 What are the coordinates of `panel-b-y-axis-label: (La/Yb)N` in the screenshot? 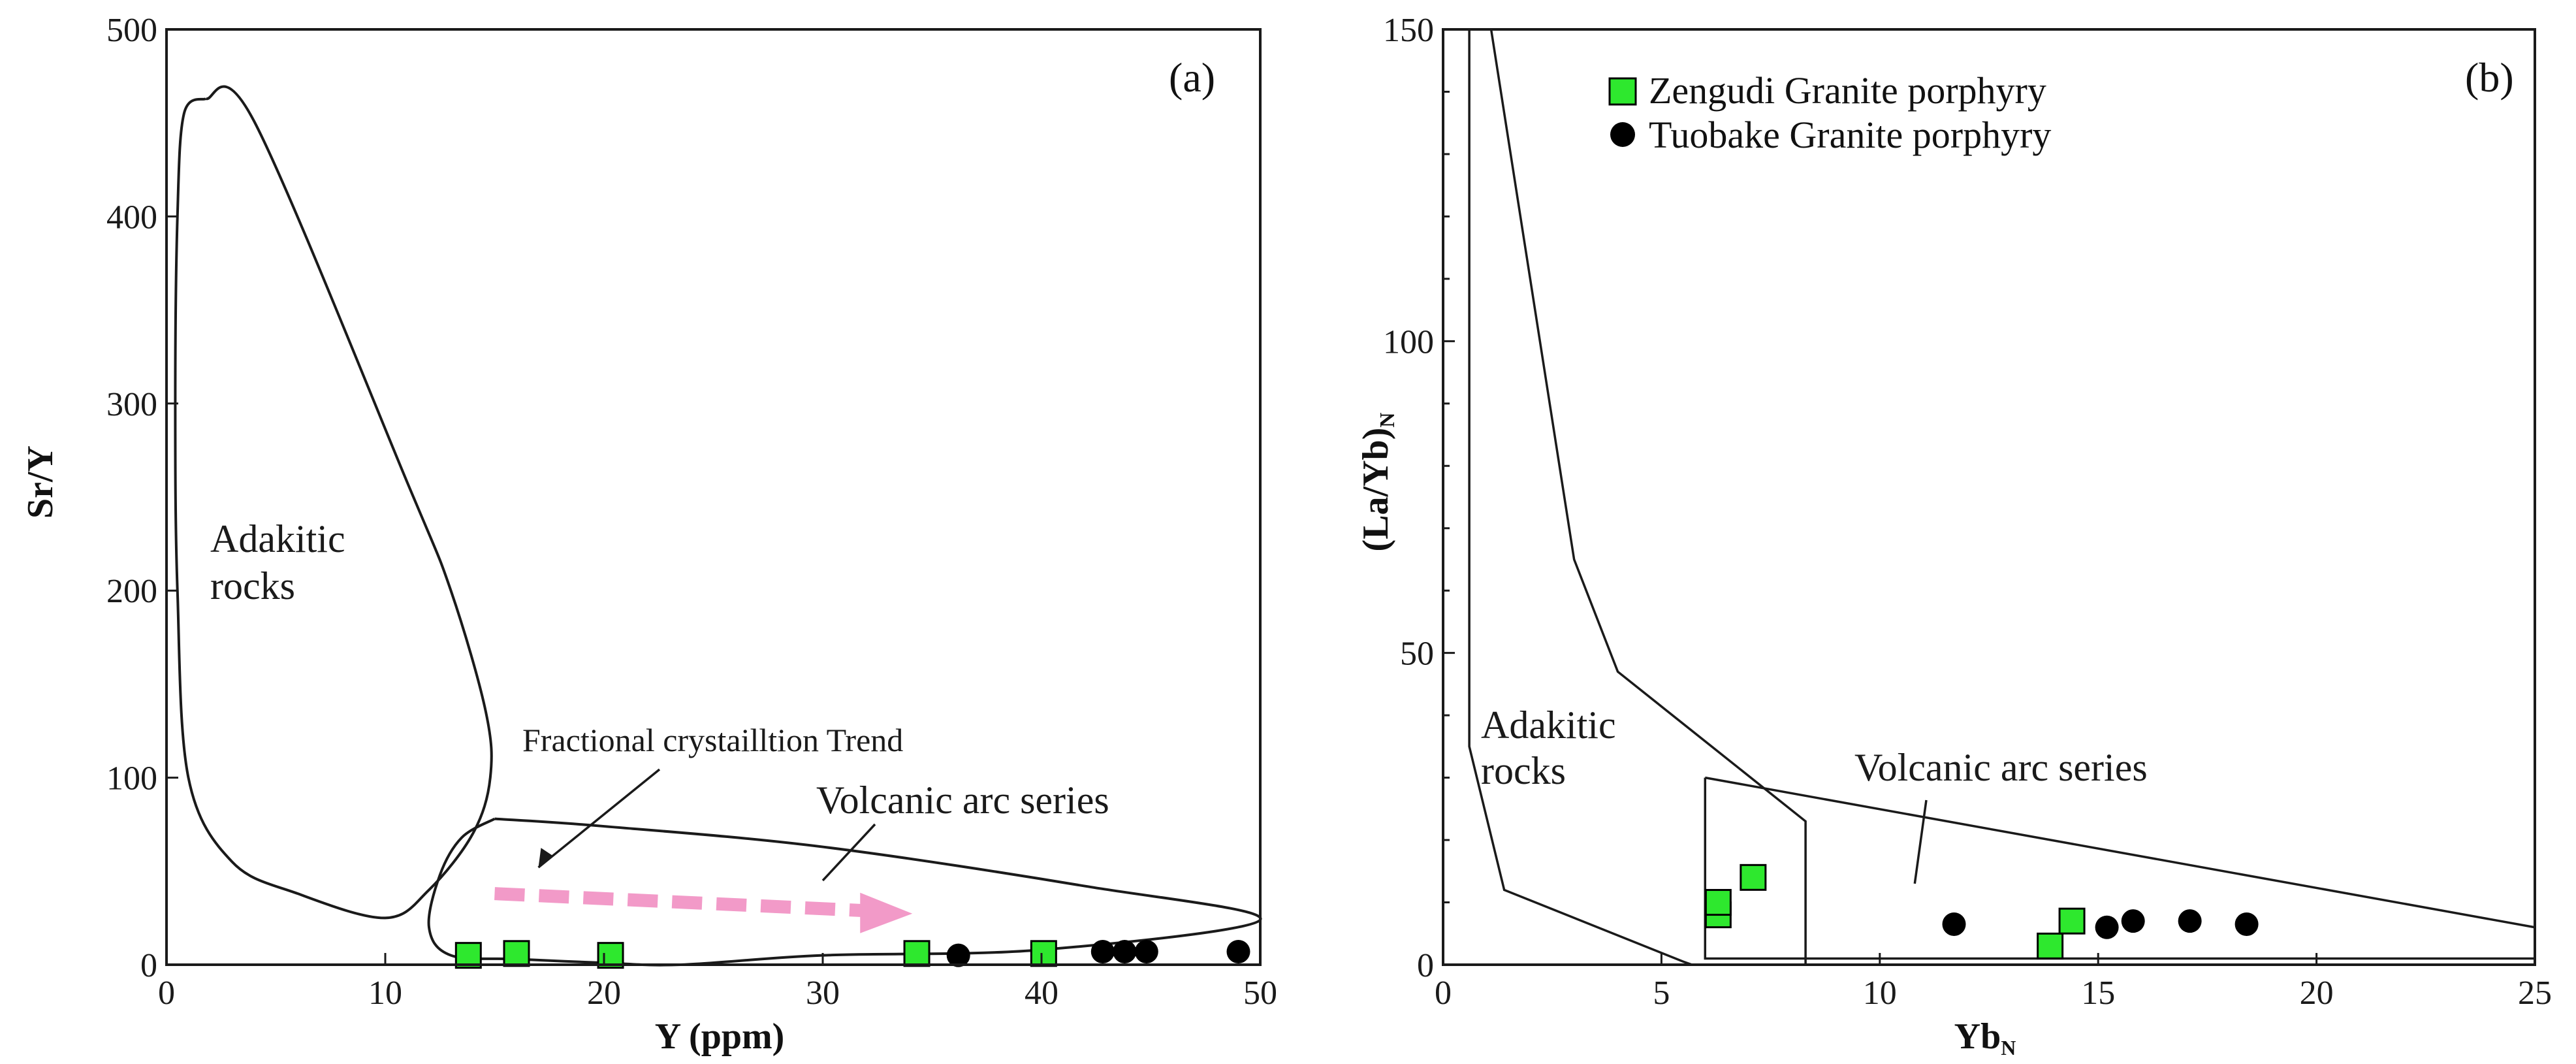 It's located at (1378, 483).